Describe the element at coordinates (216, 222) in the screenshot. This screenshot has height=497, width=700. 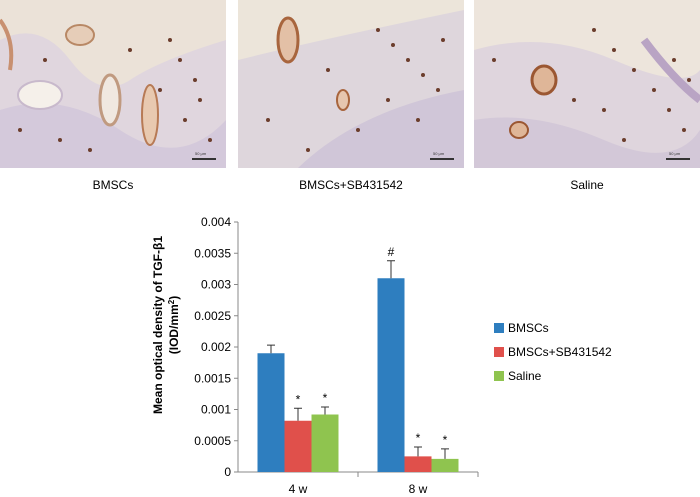
I see `y-tick-label: 0.004` at that location.